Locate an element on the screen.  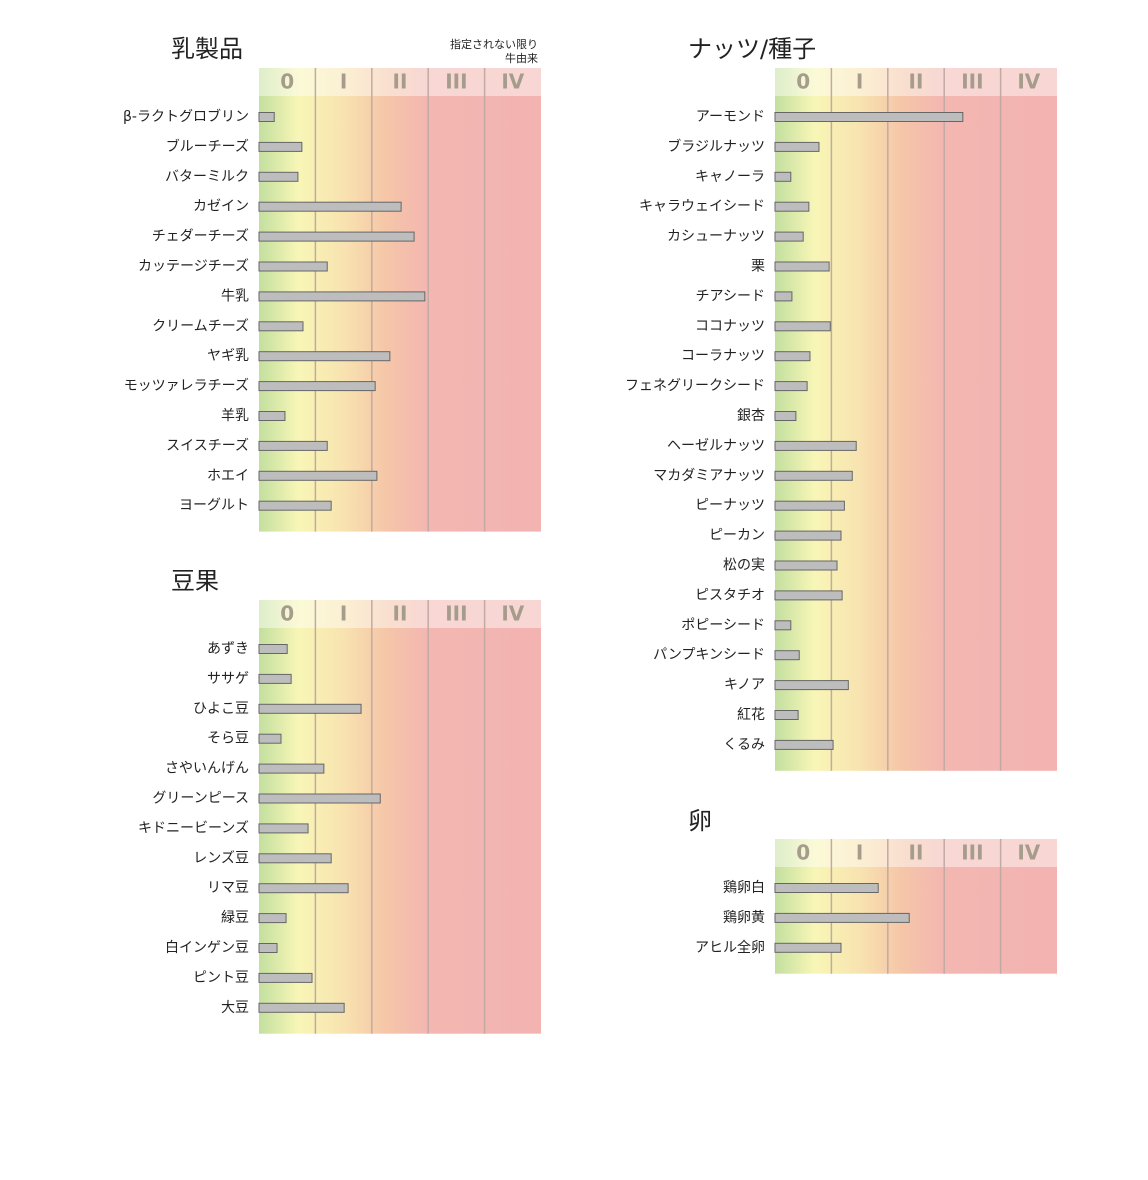
category-label: 緑豆 is located at coordinates (235, 918).